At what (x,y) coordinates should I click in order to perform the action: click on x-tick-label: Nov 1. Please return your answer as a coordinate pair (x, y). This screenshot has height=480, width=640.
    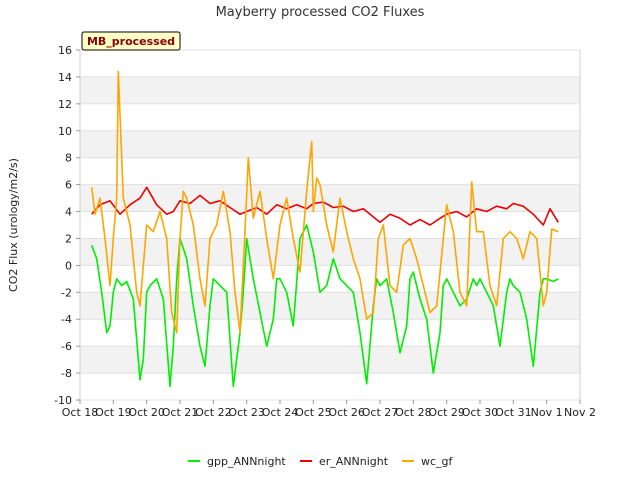
    Looking at the image, I should click on (547, 412).